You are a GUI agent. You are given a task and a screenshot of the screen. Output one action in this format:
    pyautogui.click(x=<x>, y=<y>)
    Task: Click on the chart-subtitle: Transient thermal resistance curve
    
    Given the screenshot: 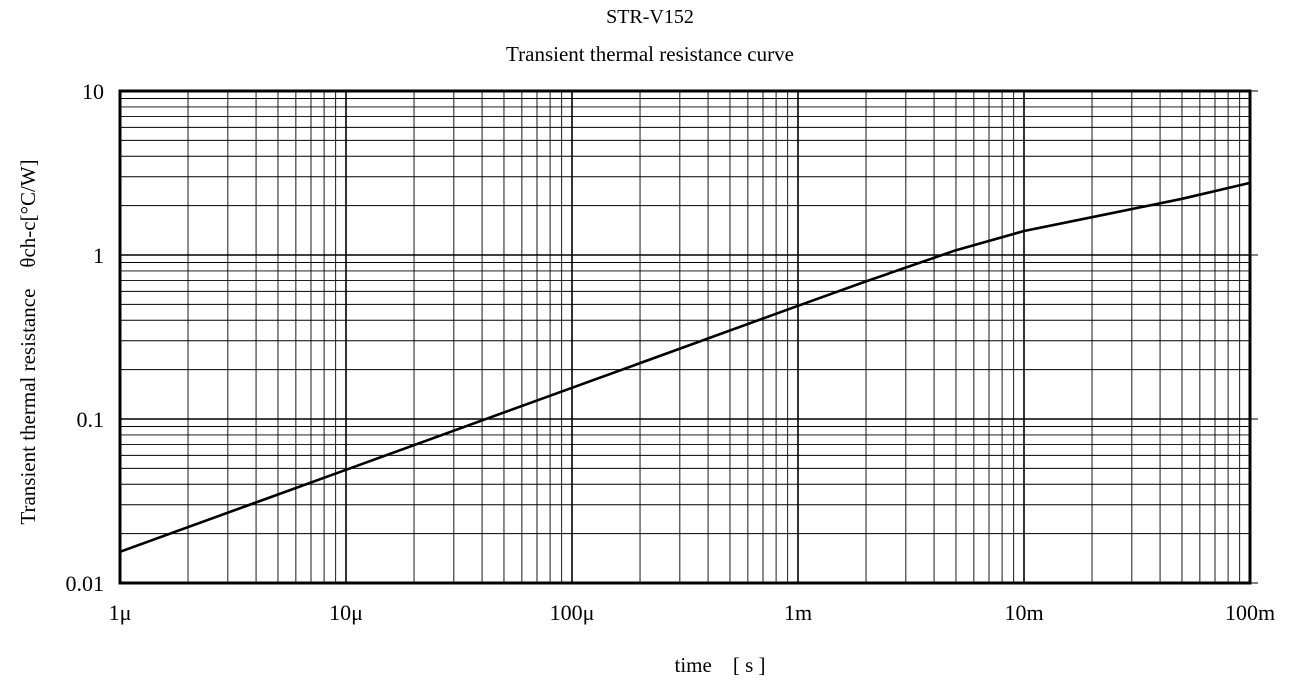 What is the action you would take?
    pyautogui.click(x=650, y=54)
    